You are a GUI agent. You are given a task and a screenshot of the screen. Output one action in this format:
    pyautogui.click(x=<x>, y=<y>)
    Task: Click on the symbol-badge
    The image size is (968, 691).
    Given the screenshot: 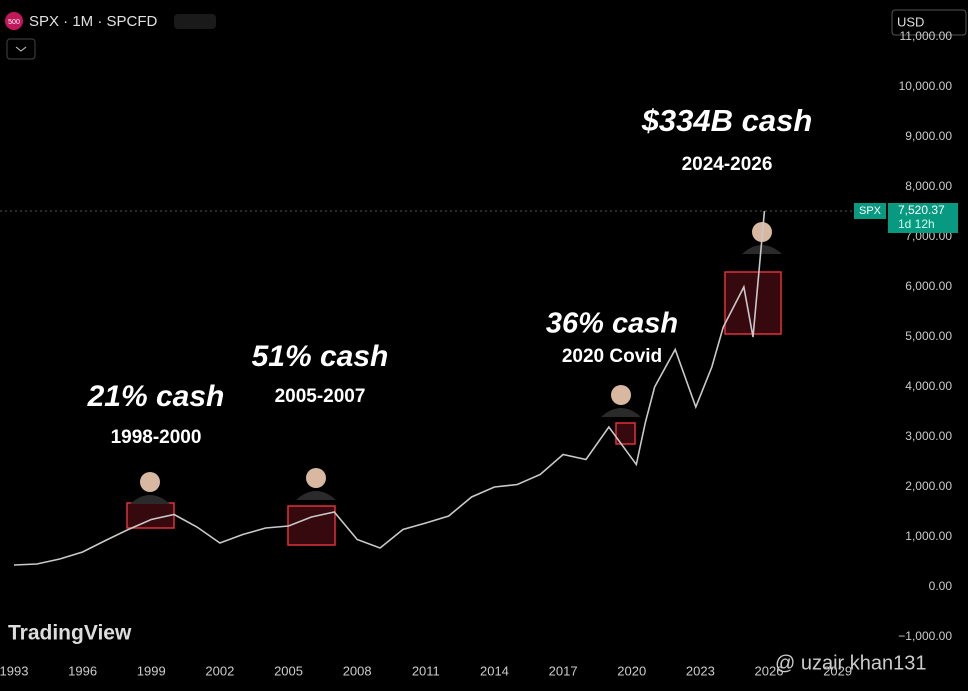 What is the action you would take?
    pyautogui.click(x=14, y=21)
    